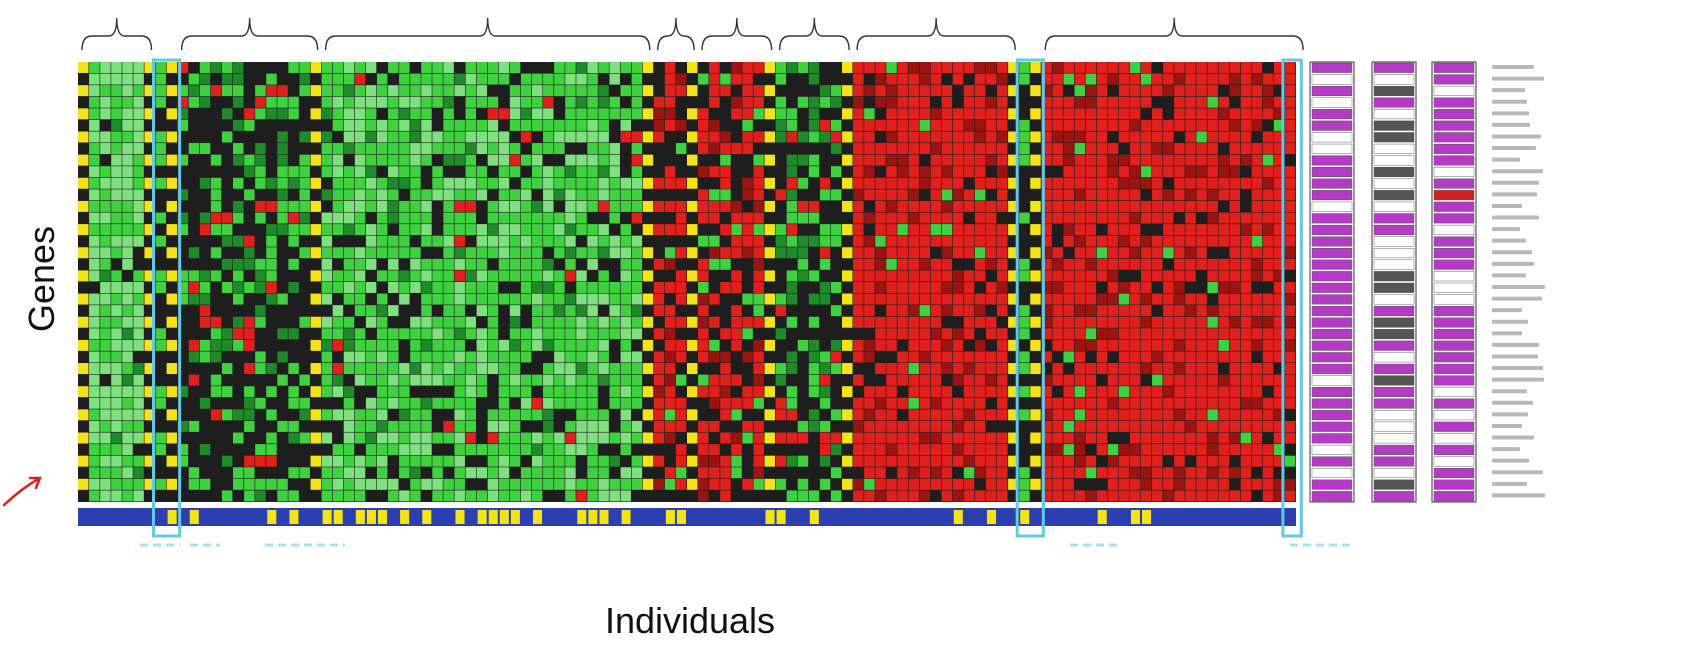 The height and width of the screenshot is (652, 1695). What do you see at coordinates (117, 34) in the screenshot?
I see `cluster-brace` at bounding box center [117, 34].